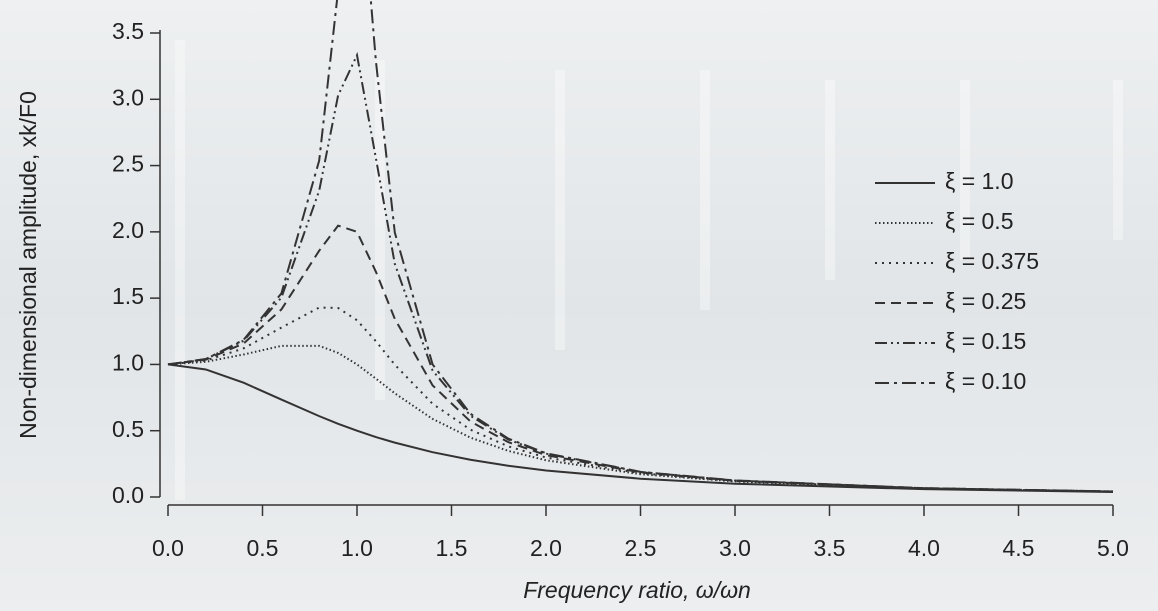  Describe the element at coordinates (128, 97) in the screenshot. I see `y-tick-label: 3.0` at that location.